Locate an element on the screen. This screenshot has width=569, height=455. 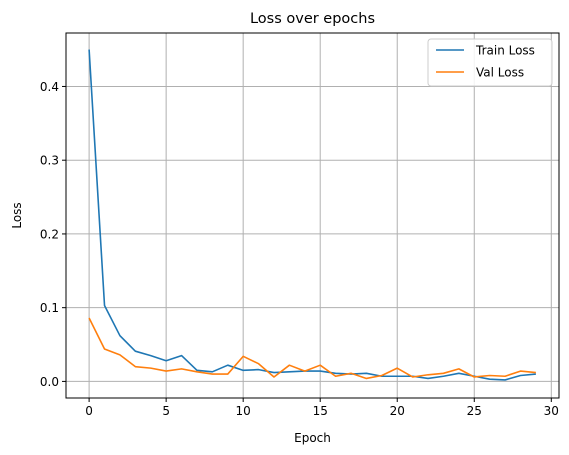
y-tick-label: 0.0 is located at coordinates (49, 382).